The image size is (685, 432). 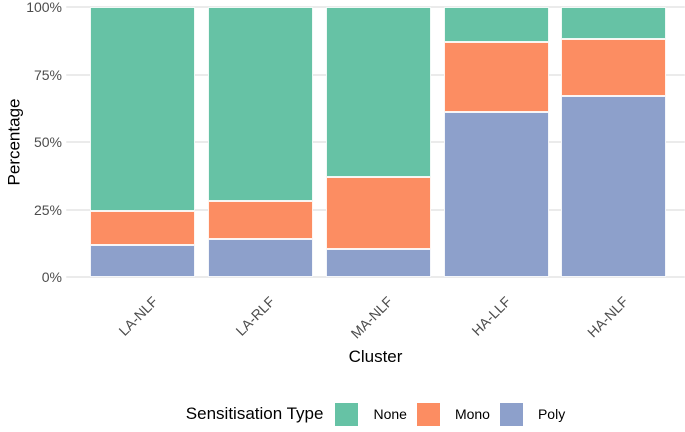 What do you see at coordinates (378, 262) in the screenshot?
I see `bar-segment-ma-nlf-poly` at bounding box center [378, 262].